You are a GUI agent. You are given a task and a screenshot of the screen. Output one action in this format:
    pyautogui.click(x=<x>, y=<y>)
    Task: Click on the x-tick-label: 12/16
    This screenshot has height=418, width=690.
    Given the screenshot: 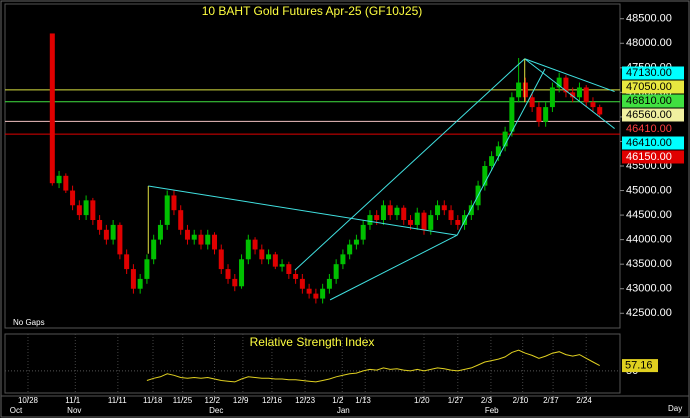 What is the action you would take?
    pyautogui.click(x=272, y=400)
    